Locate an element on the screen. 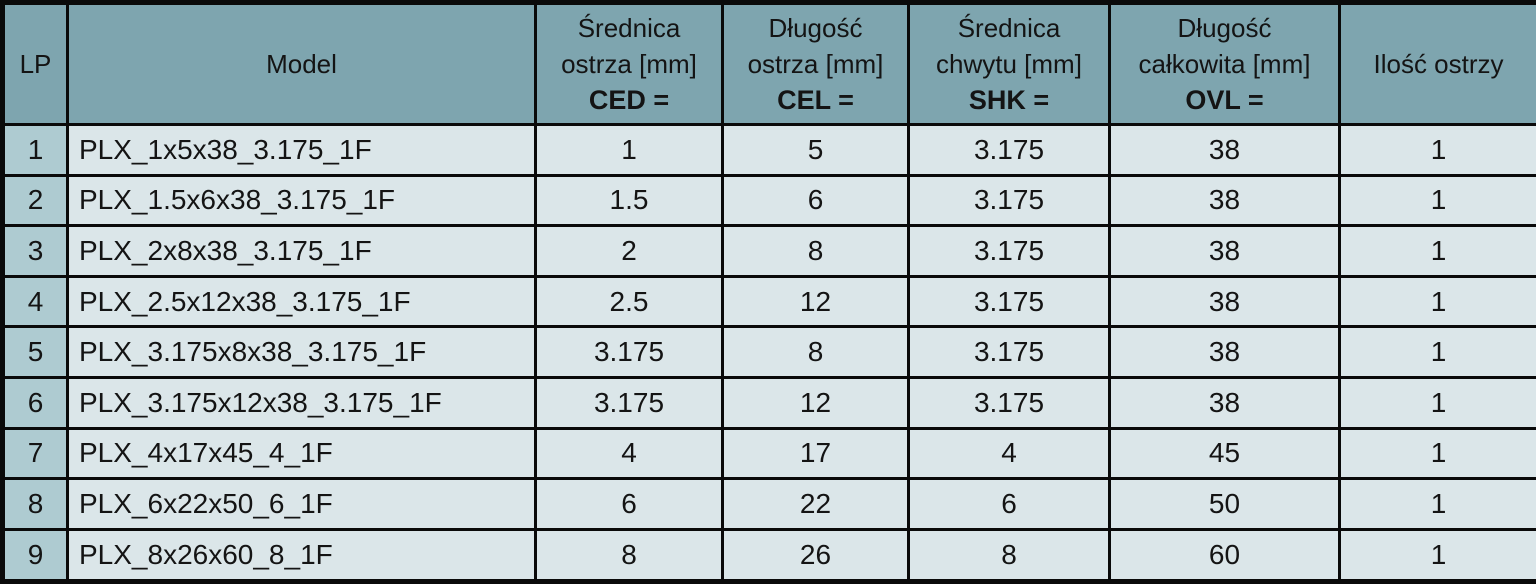 The width and height of the screenshot is (1536, 584). value-cell: 17 is located at coordinates (815, 453).